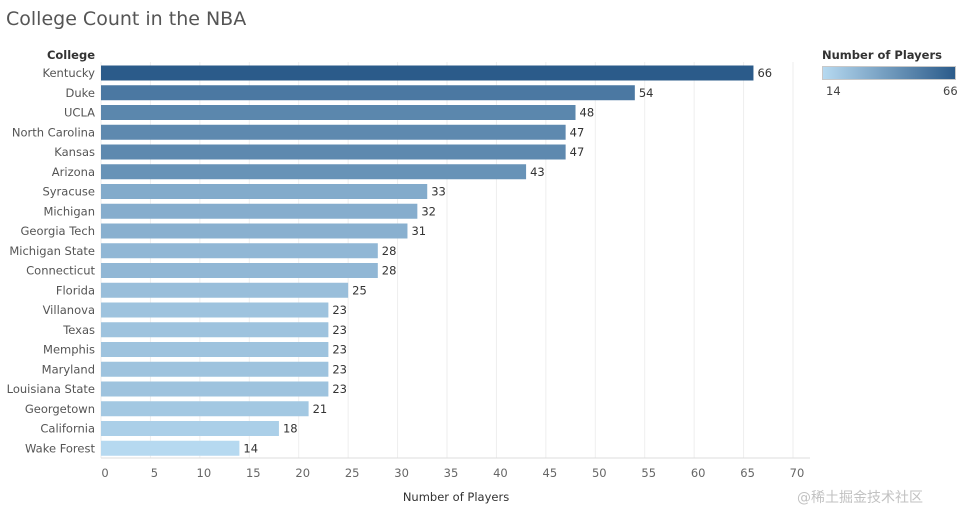 The height and width of the screenshot is (512, 962). Describe the element at coordinates (69, 350) in the screenshot. I see `category-label: Memphis` at that location.